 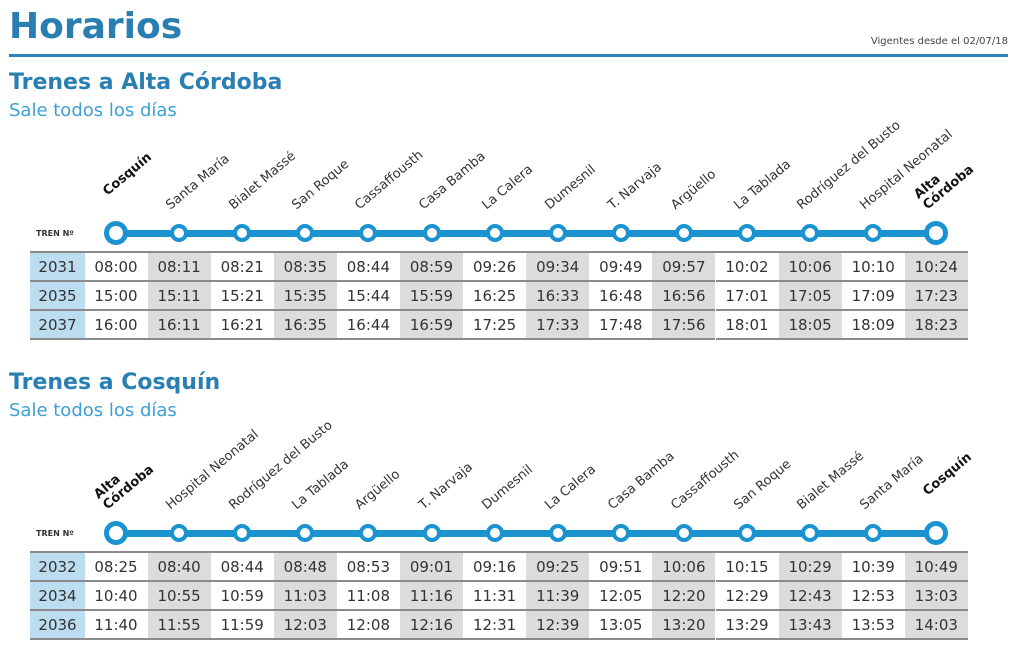 What do you see at coordinates (936, 296) in the screenshot?
I see `departure-time: 17:23` at bounding box center [936, 296].